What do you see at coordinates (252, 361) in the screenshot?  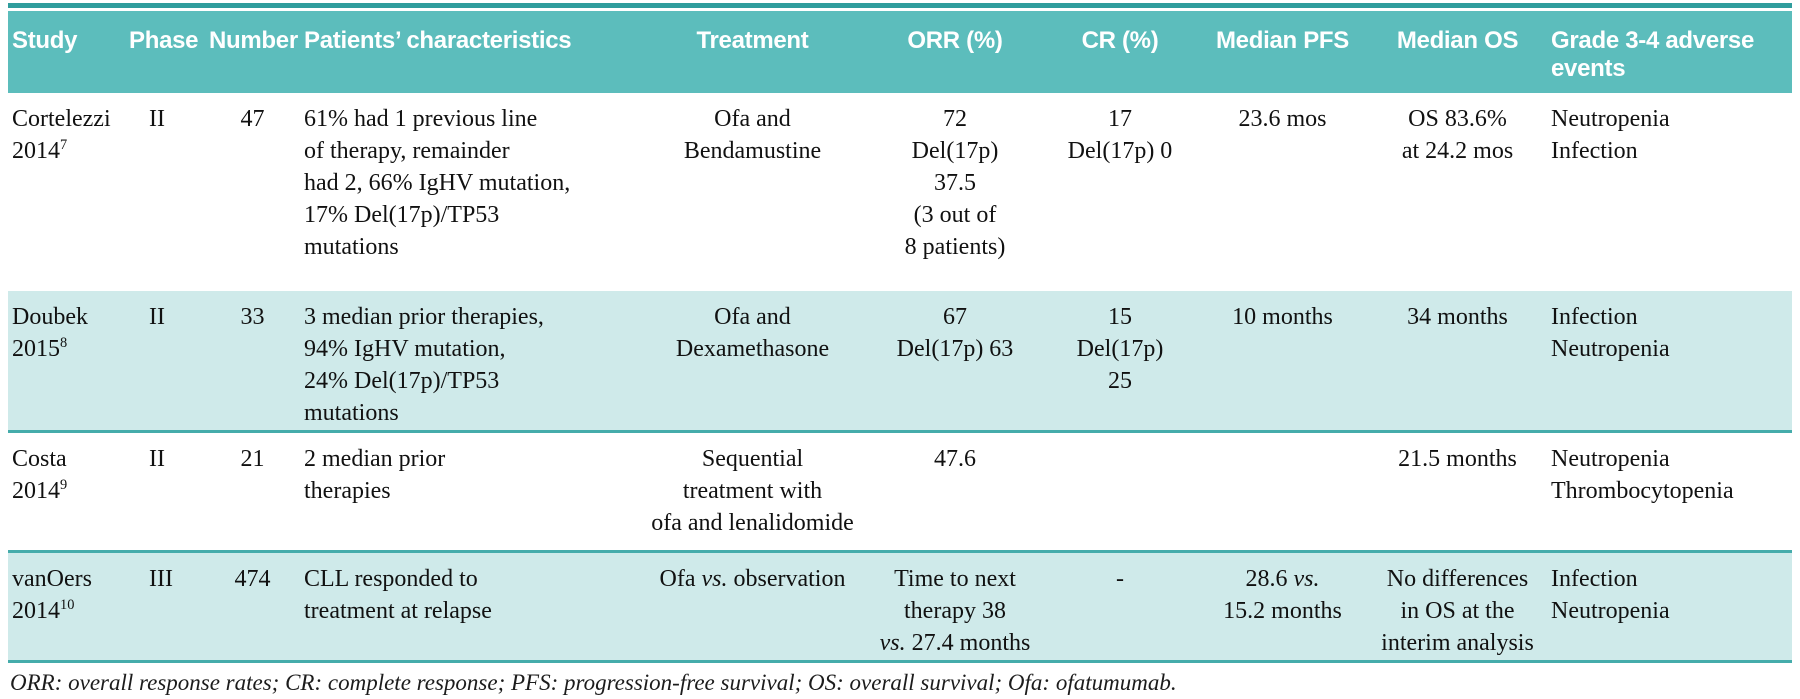 I see `cell-number: 33` at bounding box center [252, 361].